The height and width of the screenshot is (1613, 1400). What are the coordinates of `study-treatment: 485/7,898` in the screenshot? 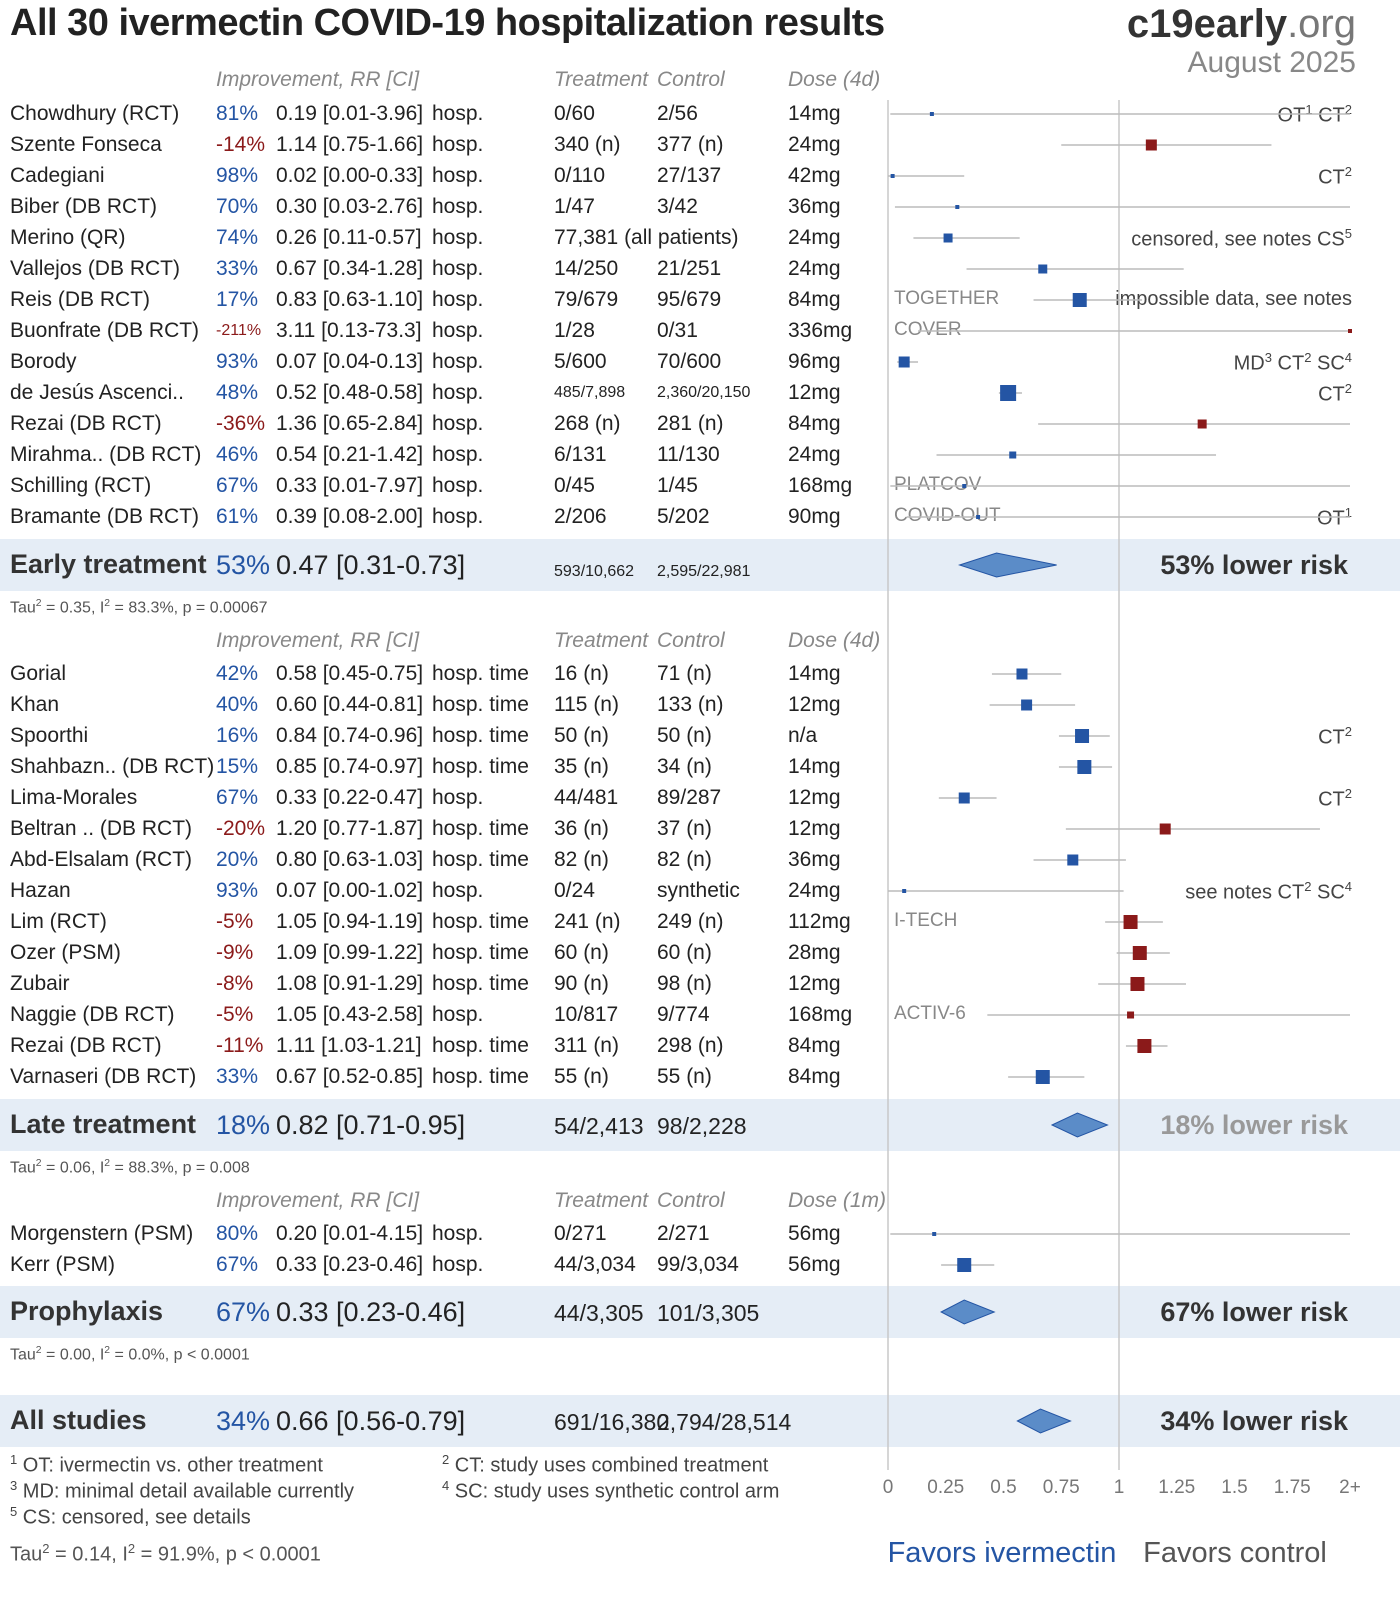 It's located at (590, 392).